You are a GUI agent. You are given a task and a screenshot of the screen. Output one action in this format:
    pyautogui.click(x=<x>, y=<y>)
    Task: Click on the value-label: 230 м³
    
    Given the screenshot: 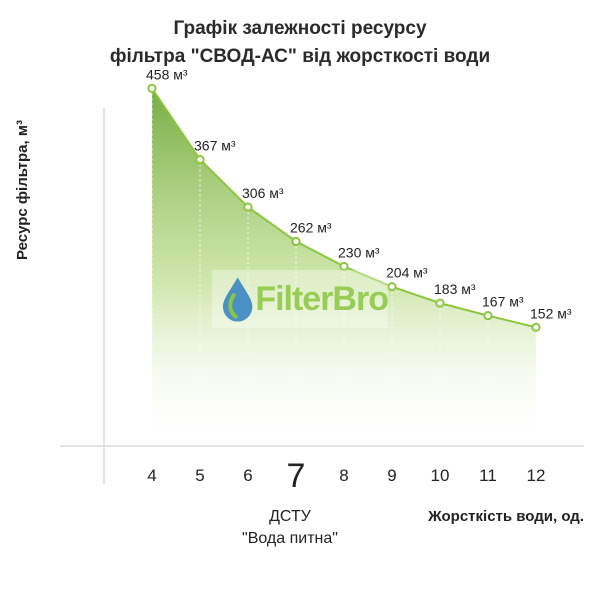 What is the action you would take?
    pyautogui.click(x=359, y=252)
    